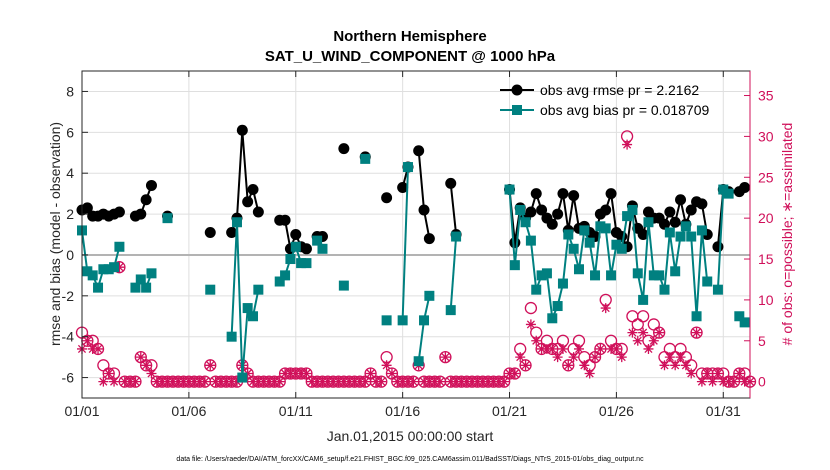 The image size is (830, 470). I want to click on y-right-tick-label: 5, so click(762, 341).